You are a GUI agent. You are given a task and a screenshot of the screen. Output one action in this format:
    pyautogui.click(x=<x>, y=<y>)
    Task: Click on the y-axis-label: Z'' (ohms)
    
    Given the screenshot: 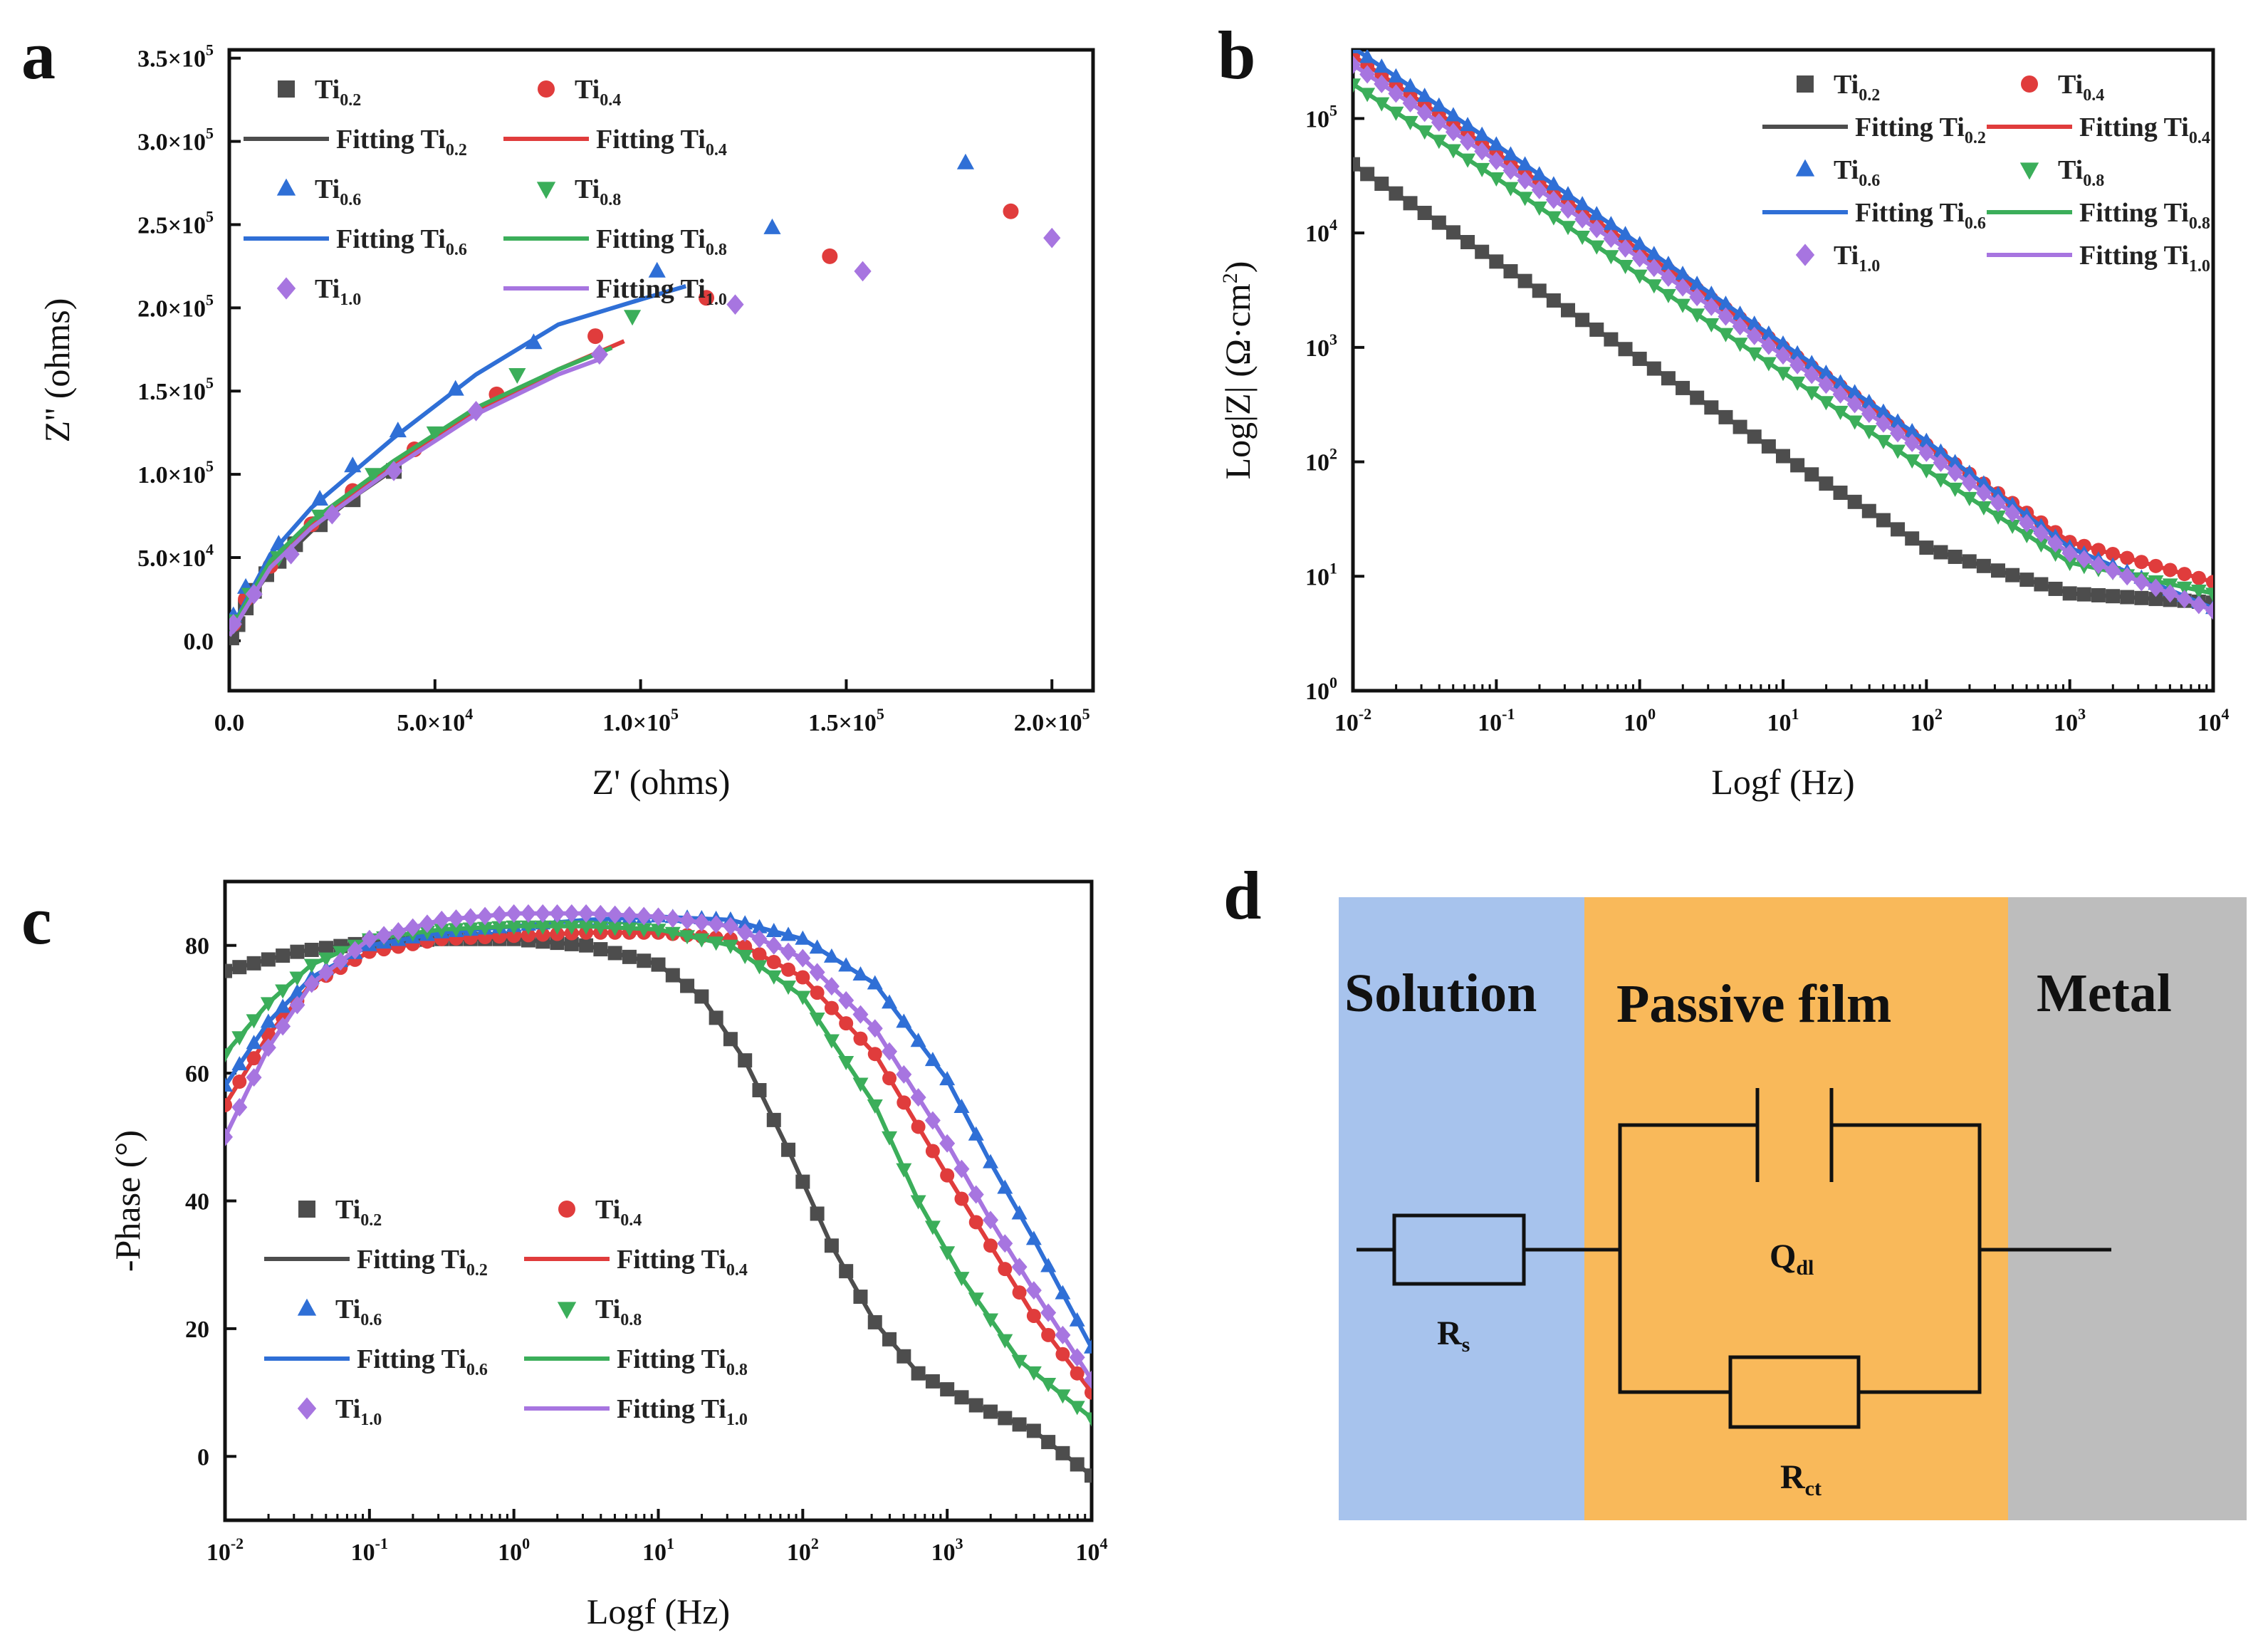 What is the action you would take?
    pyautogui.click(x=57, y=370)
    